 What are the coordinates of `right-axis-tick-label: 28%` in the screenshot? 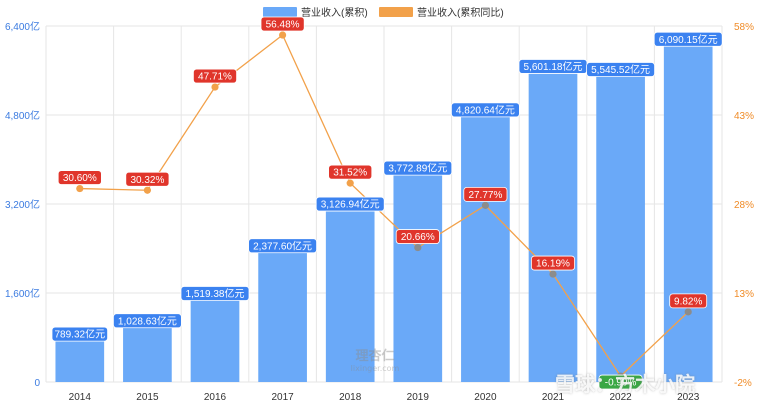 It's located at (744, 205).